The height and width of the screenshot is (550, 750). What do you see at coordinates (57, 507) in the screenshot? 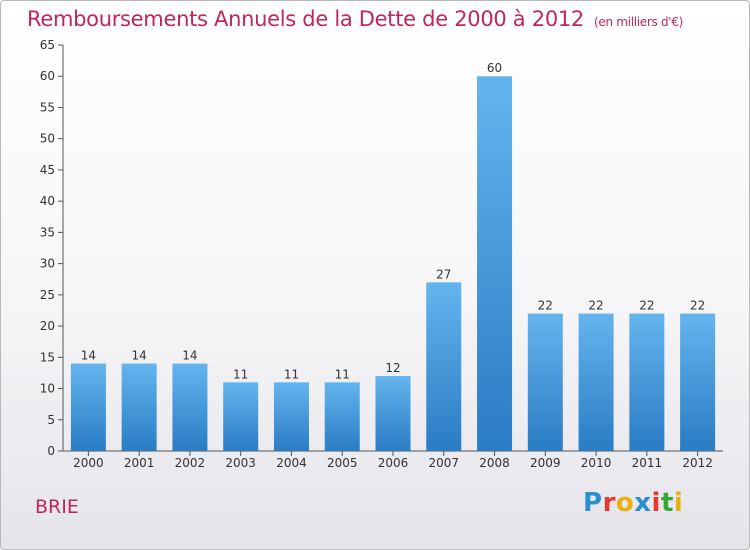
I see `commune-name: BRIE` at bounding box center [57, 507].